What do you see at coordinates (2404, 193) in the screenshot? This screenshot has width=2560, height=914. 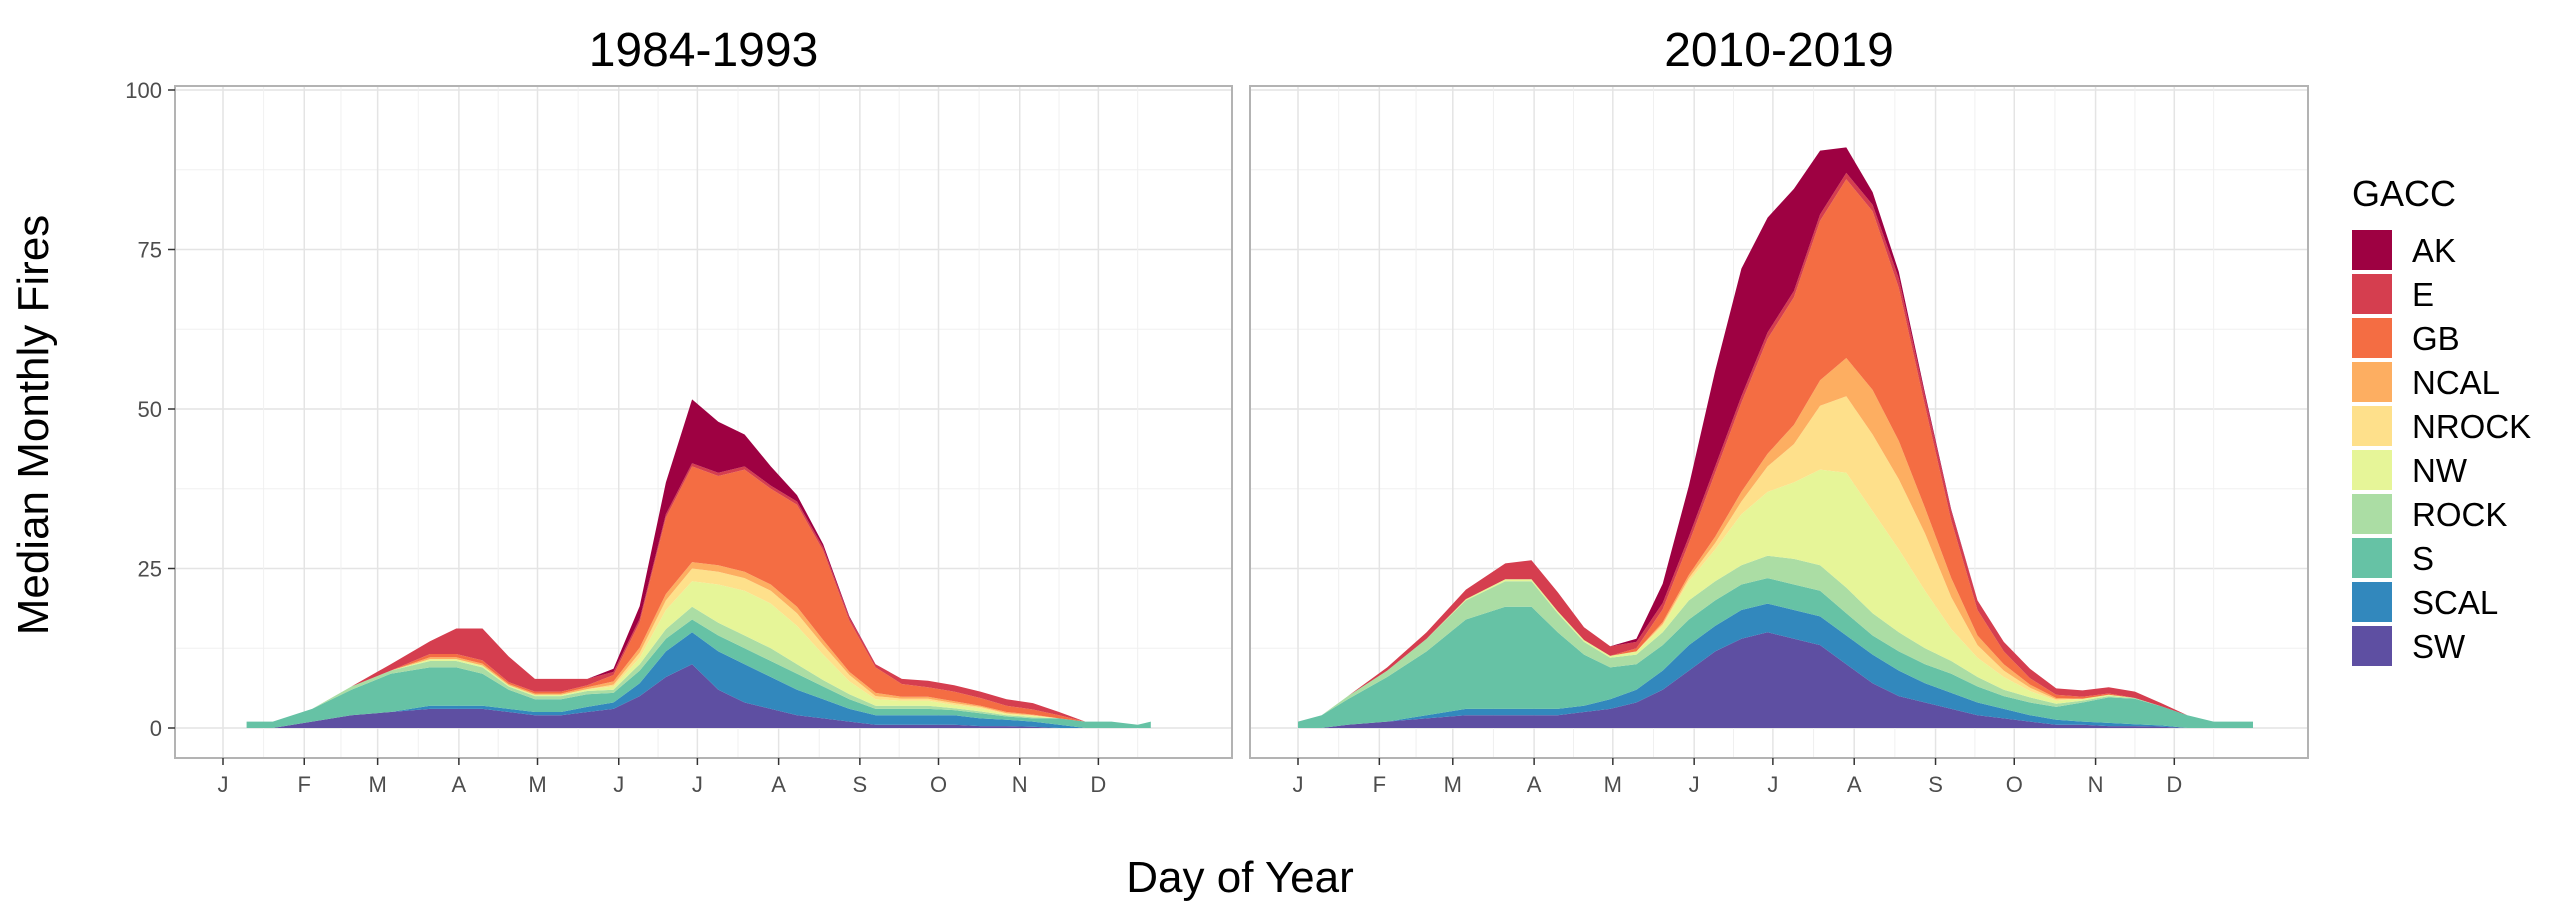 I see `legend-title: GACC` at bounding box center [2404, 193].